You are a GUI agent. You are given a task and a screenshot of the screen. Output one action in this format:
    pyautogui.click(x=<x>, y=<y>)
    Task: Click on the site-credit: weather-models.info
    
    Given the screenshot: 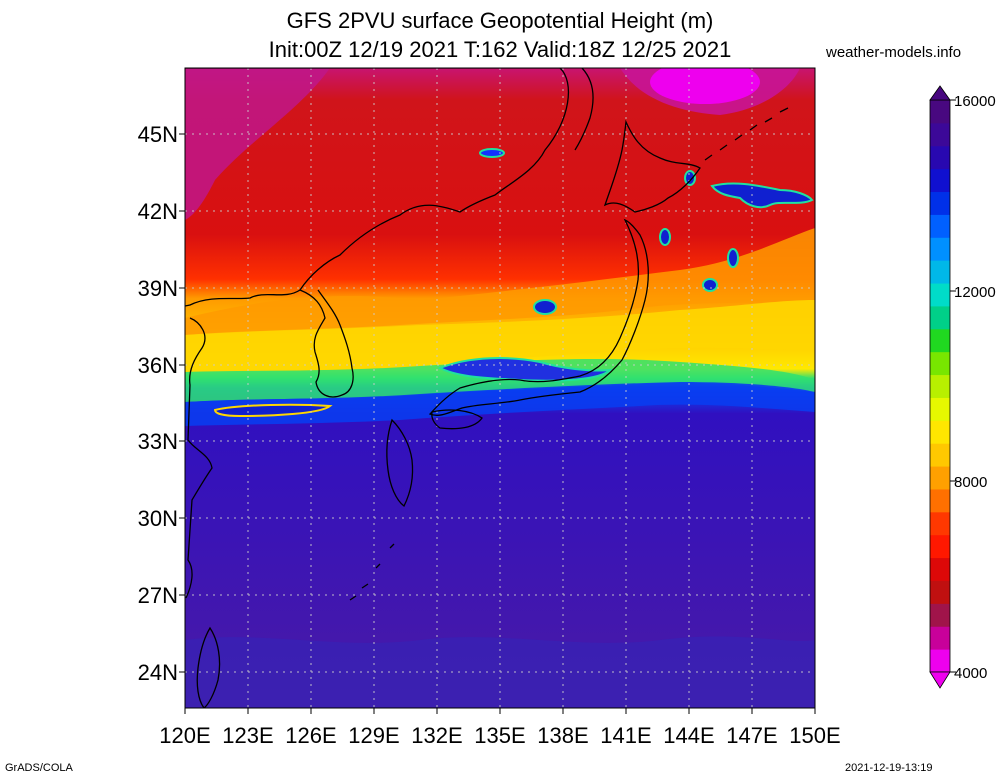 What is the action you would take?
    pyautogui.click(x=894, y=52)
    